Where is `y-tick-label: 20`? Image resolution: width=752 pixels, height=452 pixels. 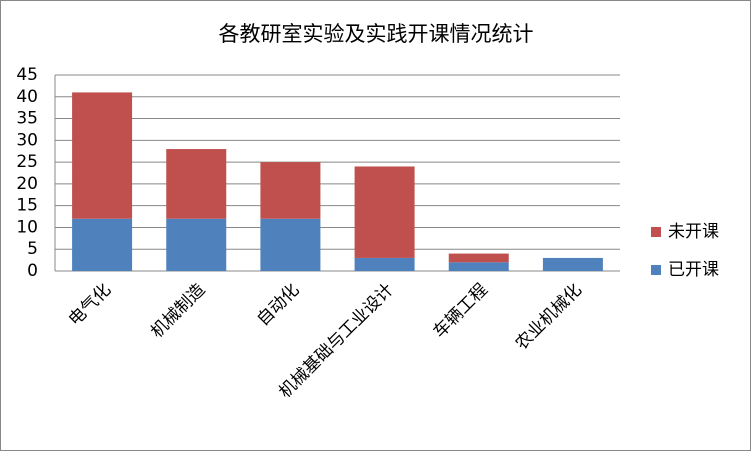 y-tick-label: 20 is located at coordinates (27, 184).